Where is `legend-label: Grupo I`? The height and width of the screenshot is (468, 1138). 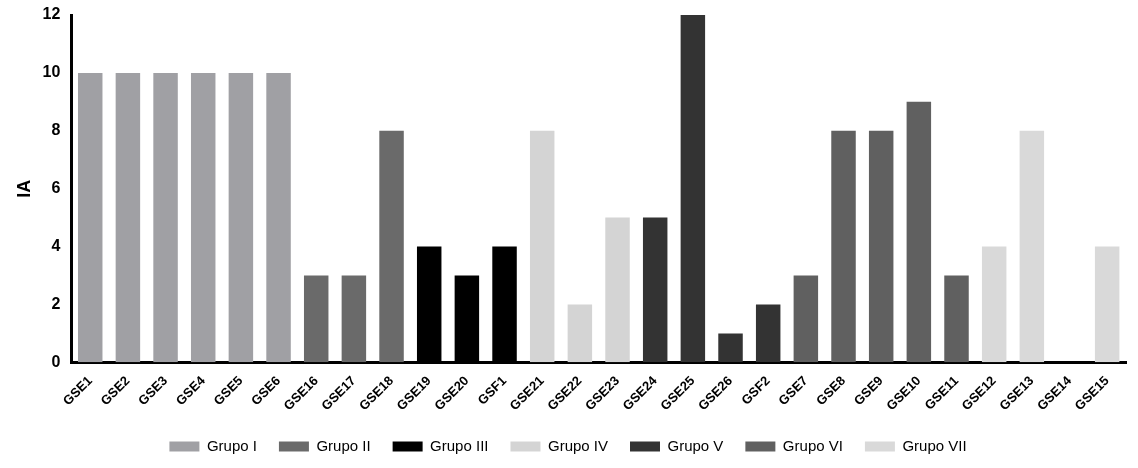
legend-label: Grupo I is located at coordinates (231, 445).